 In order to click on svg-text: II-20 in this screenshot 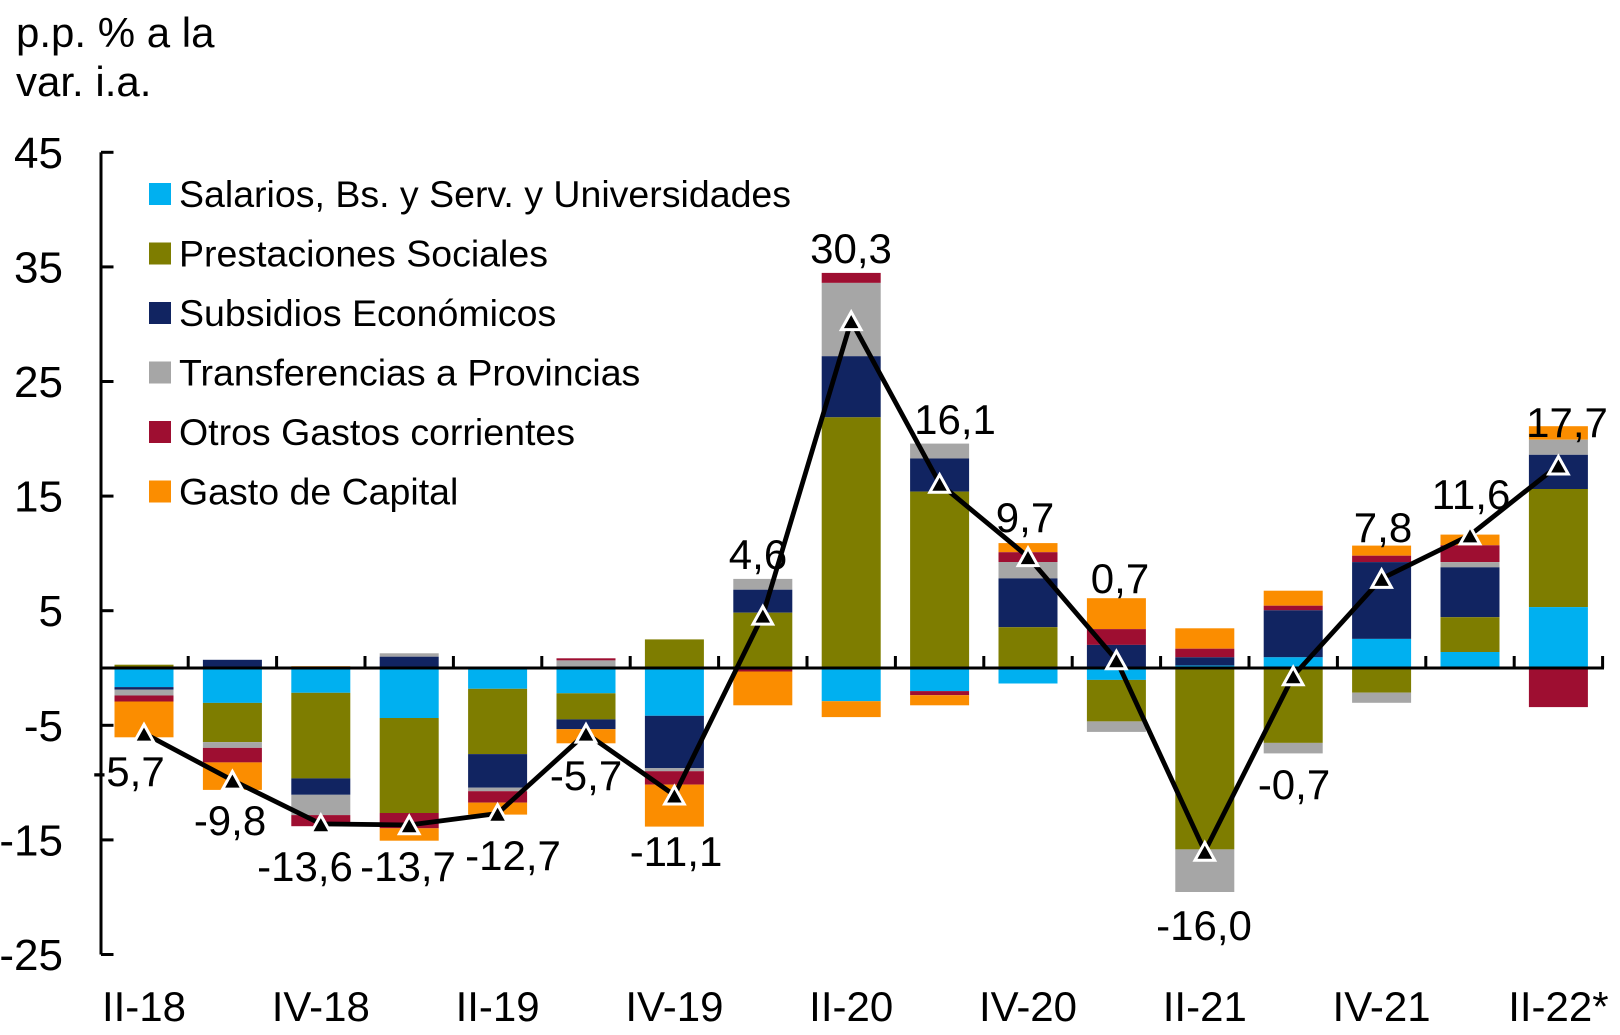, I will do `click(851, 1006)`.